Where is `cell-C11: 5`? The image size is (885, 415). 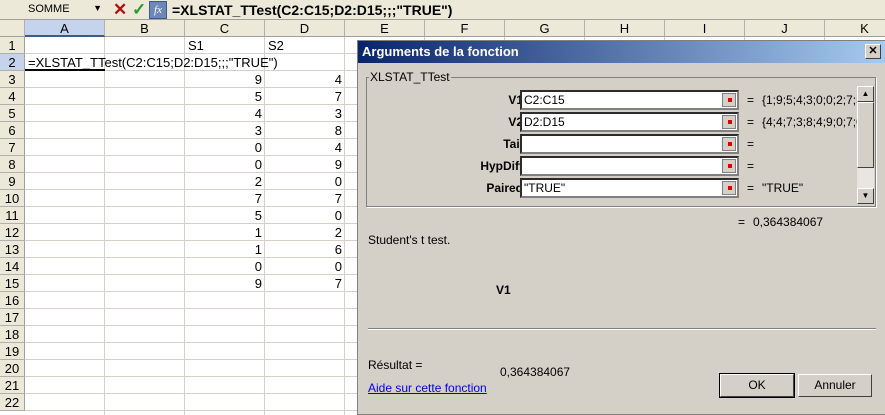
cell-C11: 5 is located at coordinates (258, 215).